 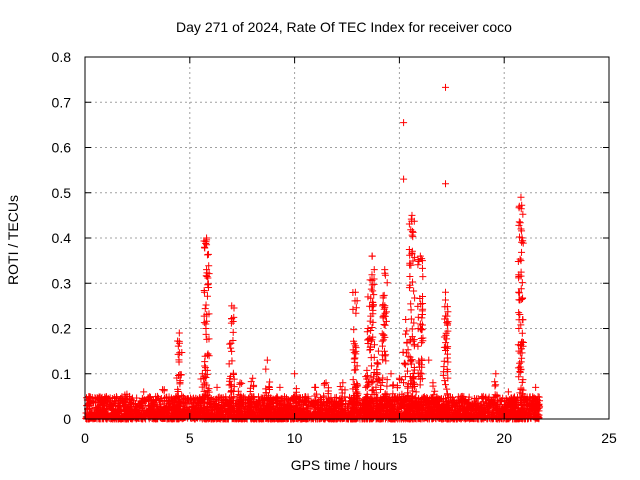 What do you see at coordinates (67, 419) in the screenshot?
I see `y-tick-label: 0` at bounding box center [67, 419].